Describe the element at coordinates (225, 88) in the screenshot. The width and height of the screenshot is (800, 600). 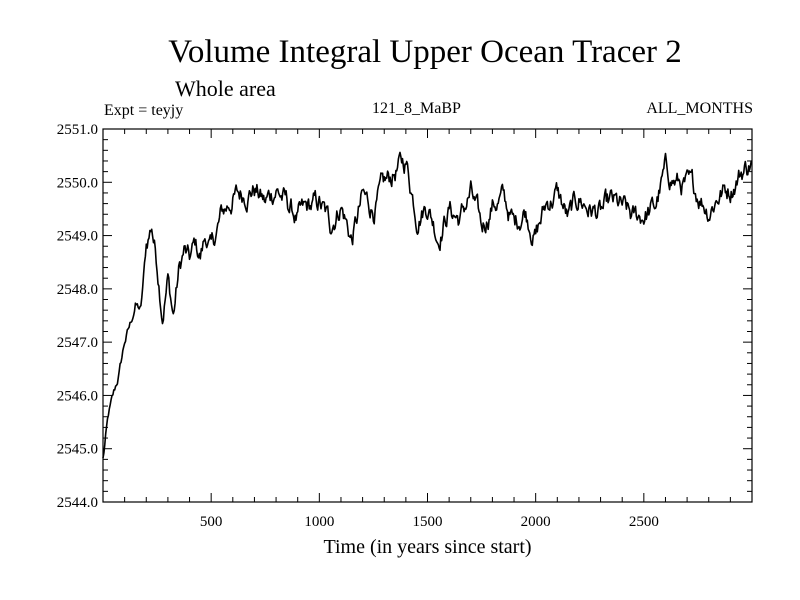
I see `chart-subtitle: Whole area` at that location.